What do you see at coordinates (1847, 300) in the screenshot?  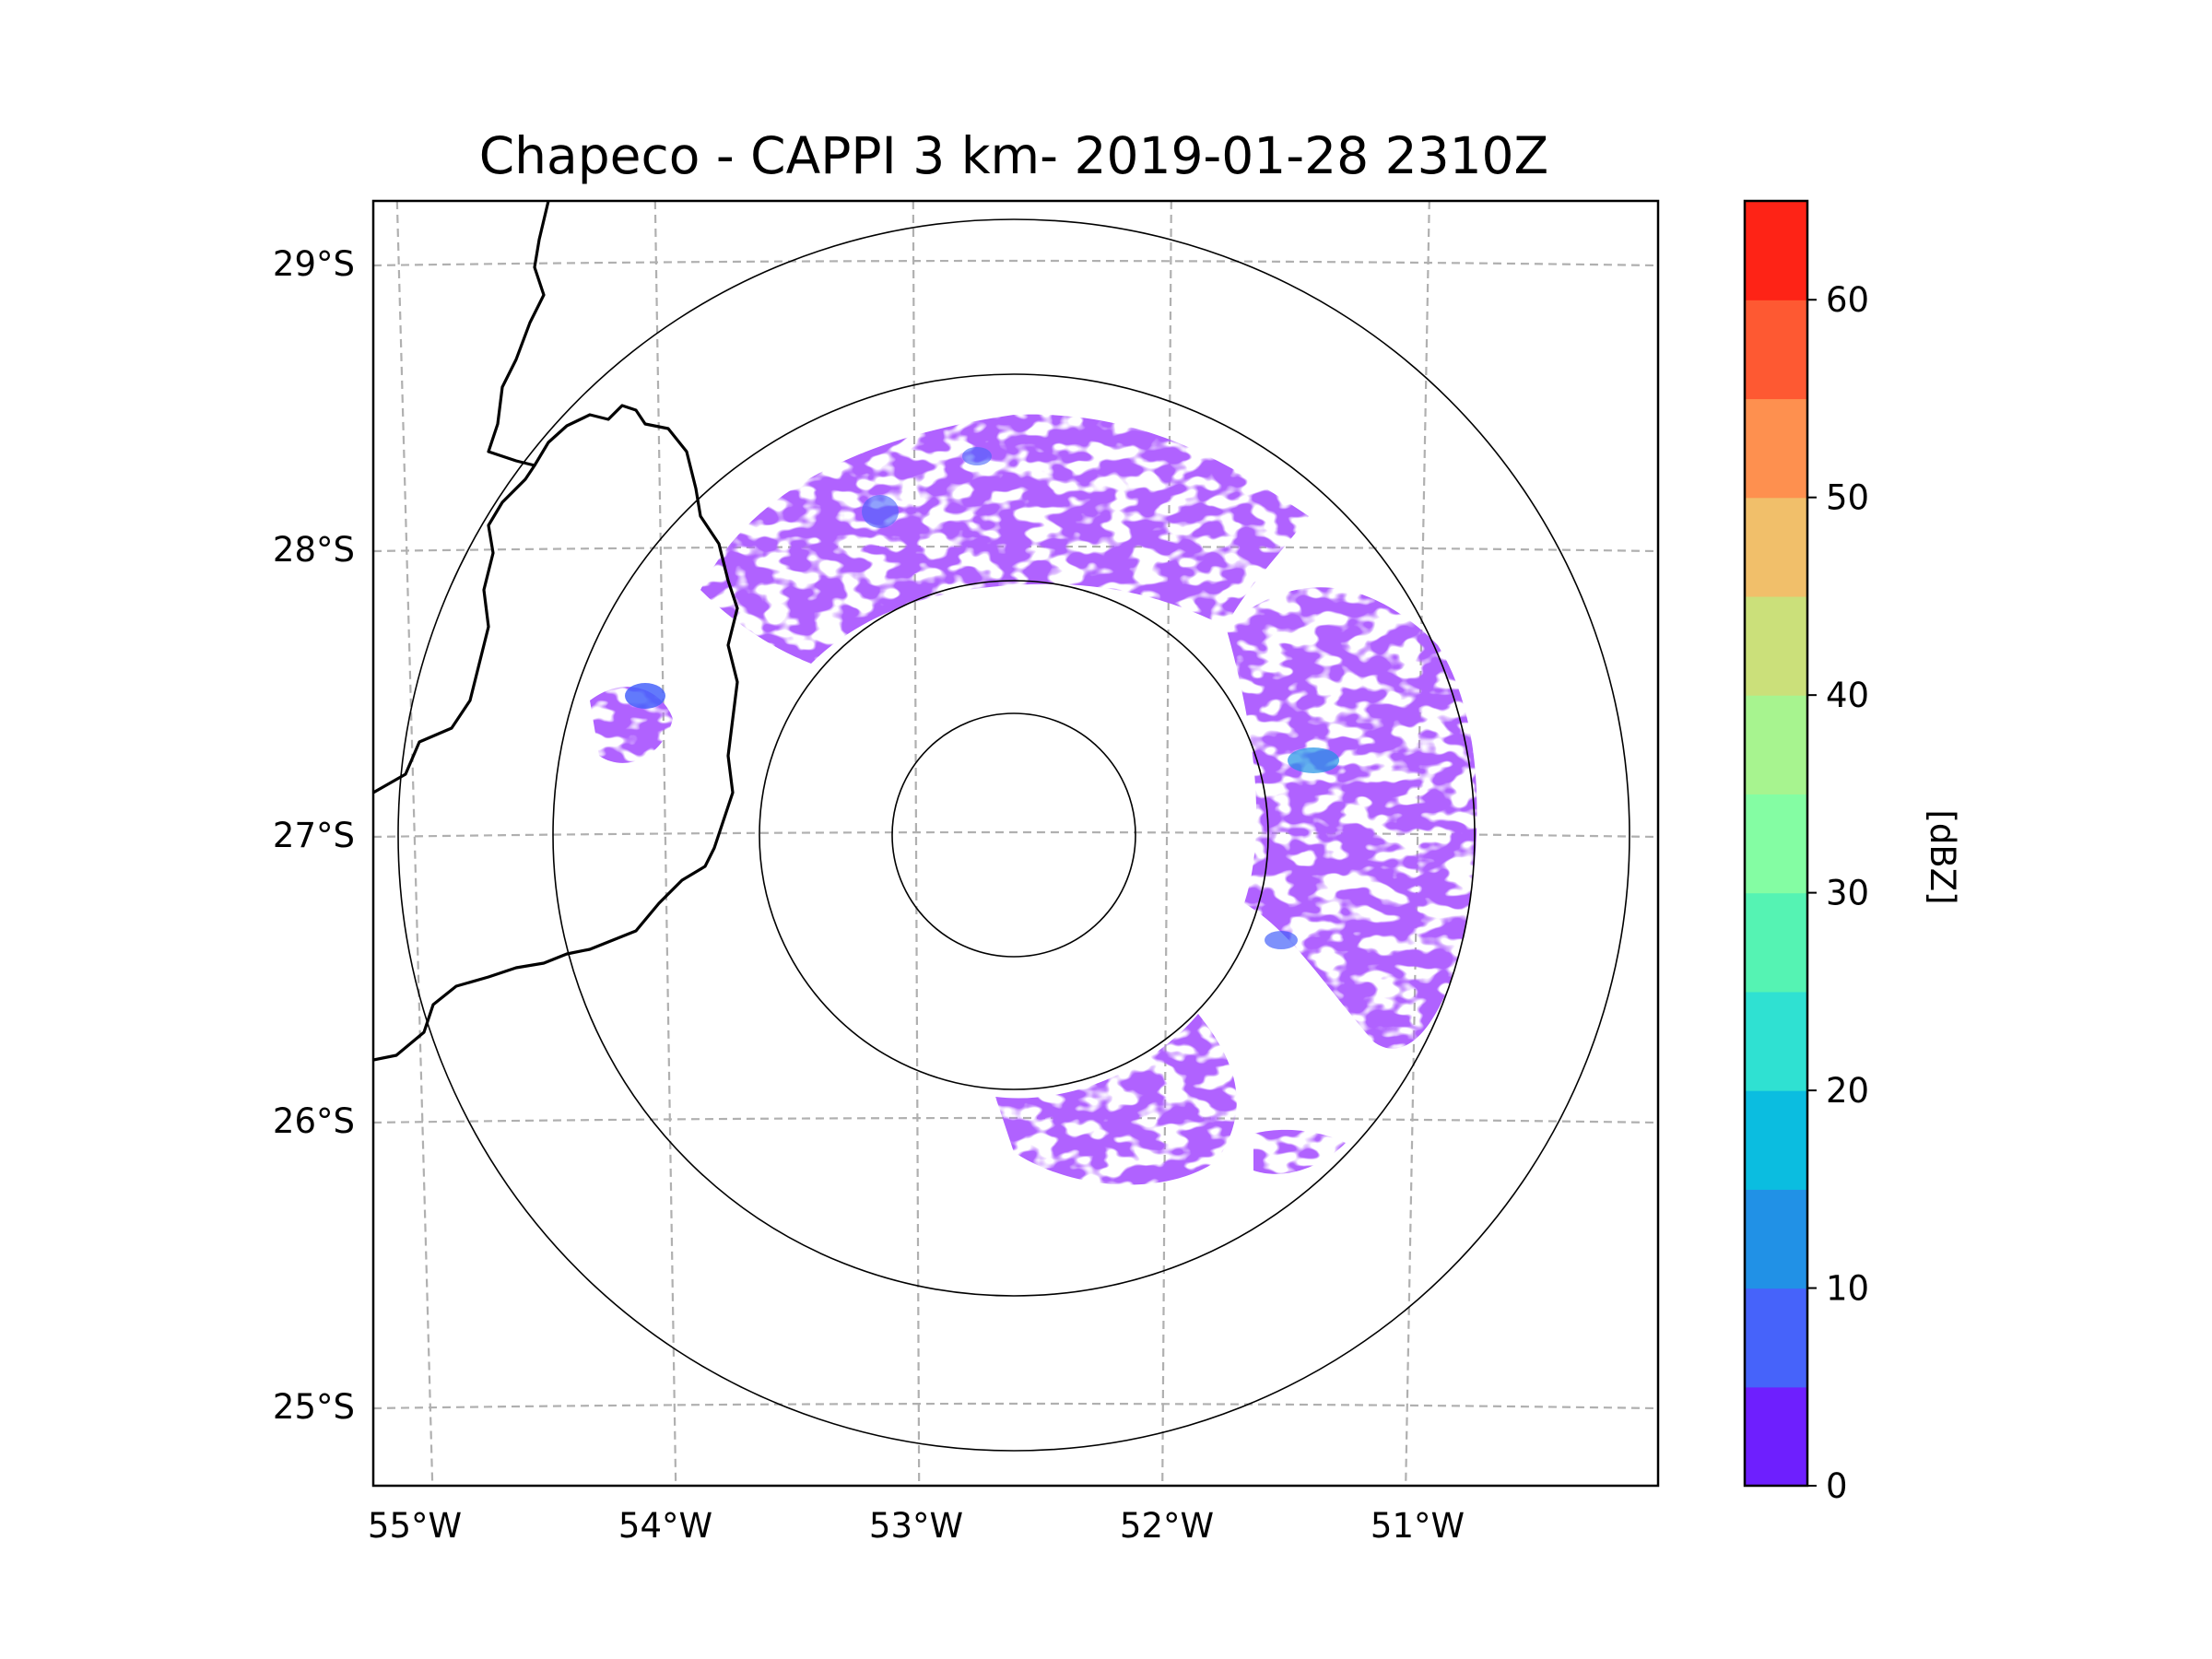 I see `colorbar-tick-label: 60` at bounding box center [1847, 300].